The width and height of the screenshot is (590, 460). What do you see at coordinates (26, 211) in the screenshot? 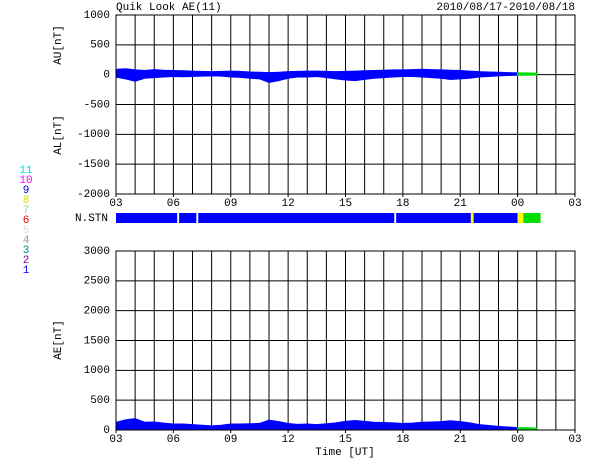
I see `station-legend-label: 7` at bounding box center [26, 211].